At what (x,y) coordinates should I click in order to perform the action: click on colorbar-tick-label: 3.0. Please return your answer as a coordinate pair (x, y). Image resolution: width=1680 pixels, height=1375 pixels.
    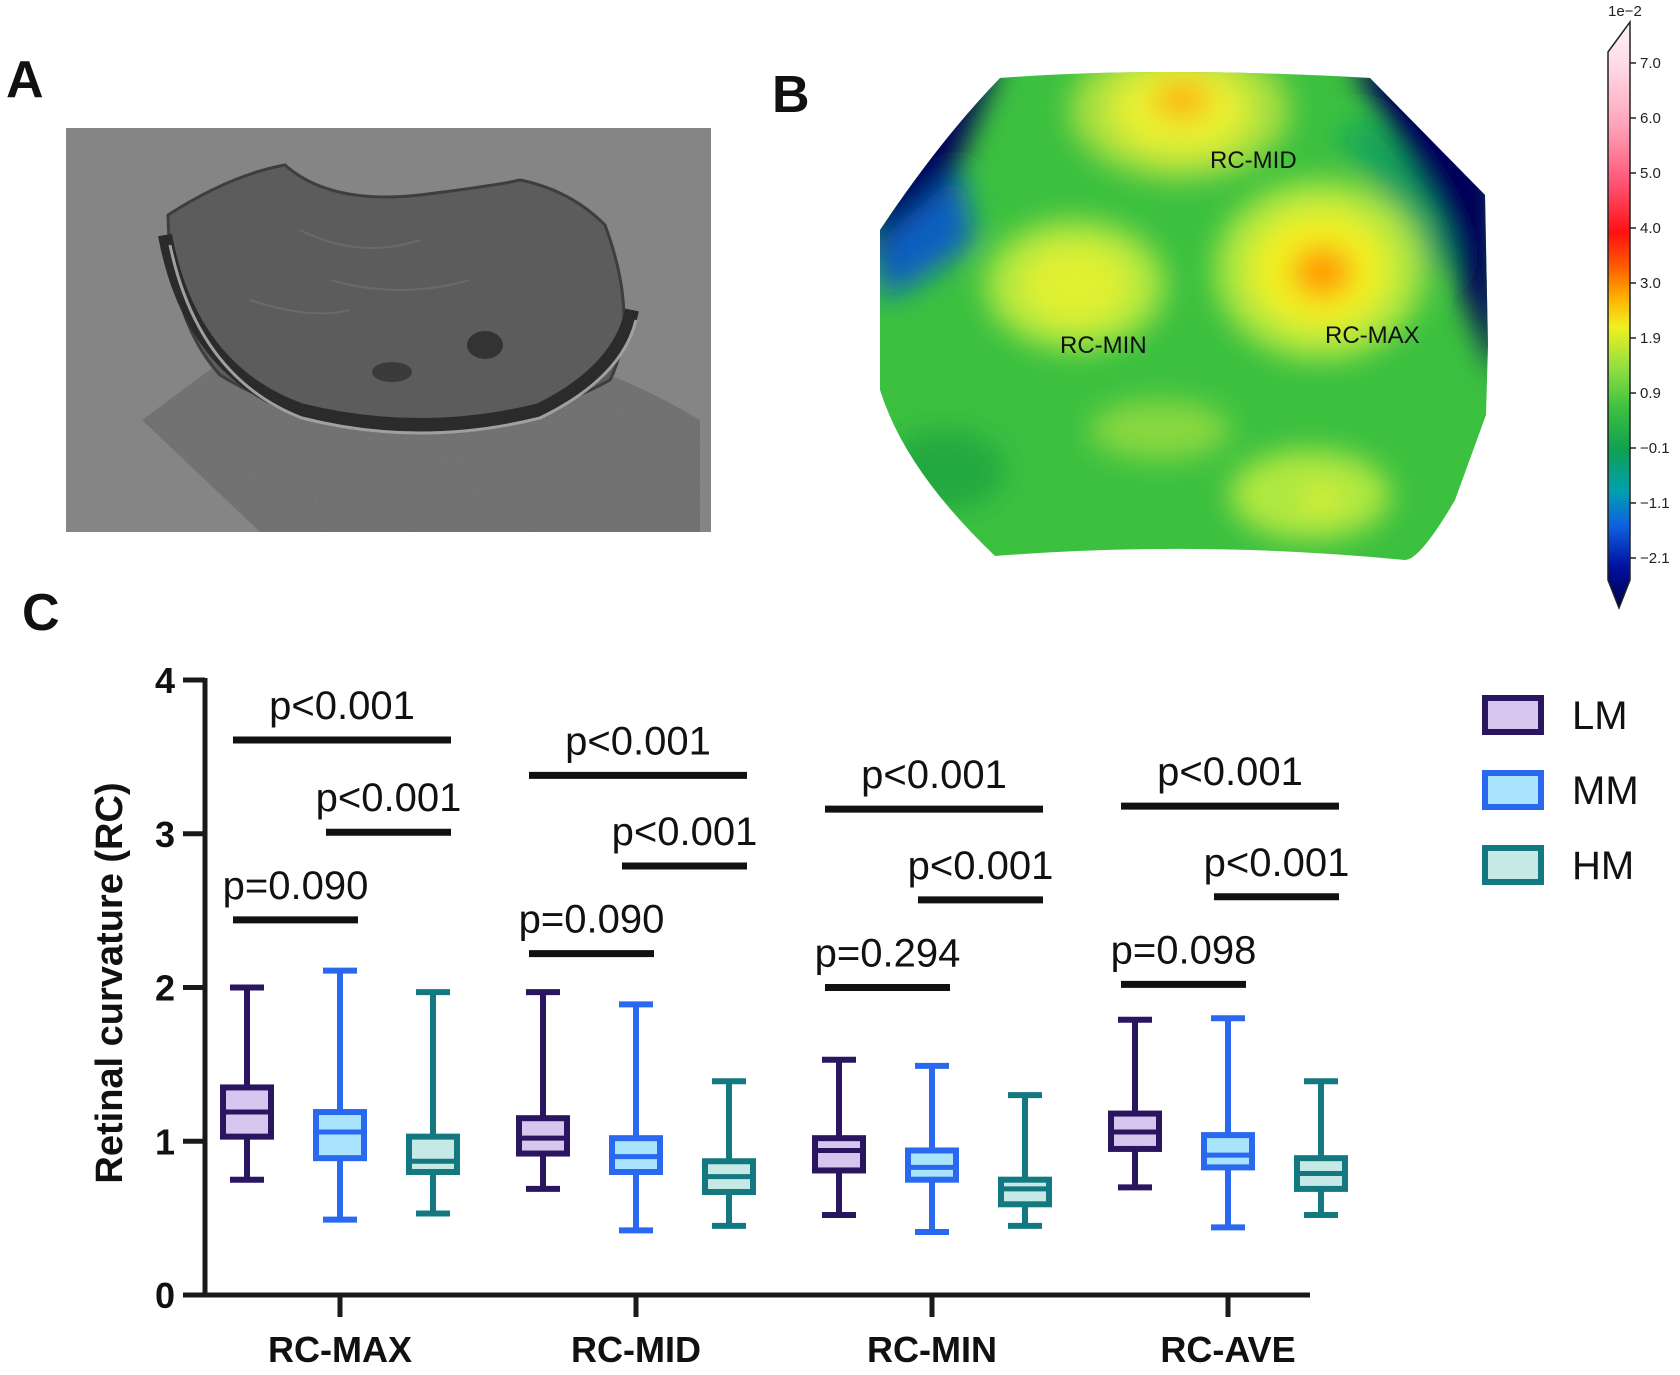
    Looking at the image, I should click on (1650, 283).